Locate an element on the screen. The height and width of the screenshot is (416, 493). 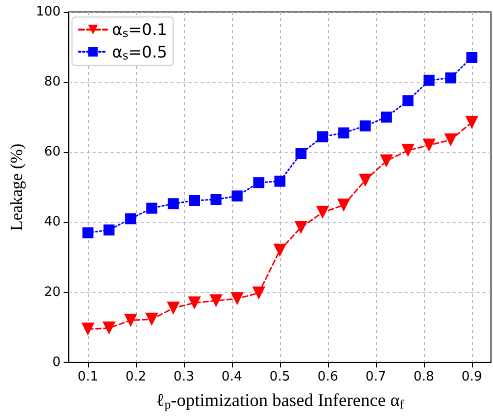
x-tick-label: 0.4 is located at coordinates (232, 376).